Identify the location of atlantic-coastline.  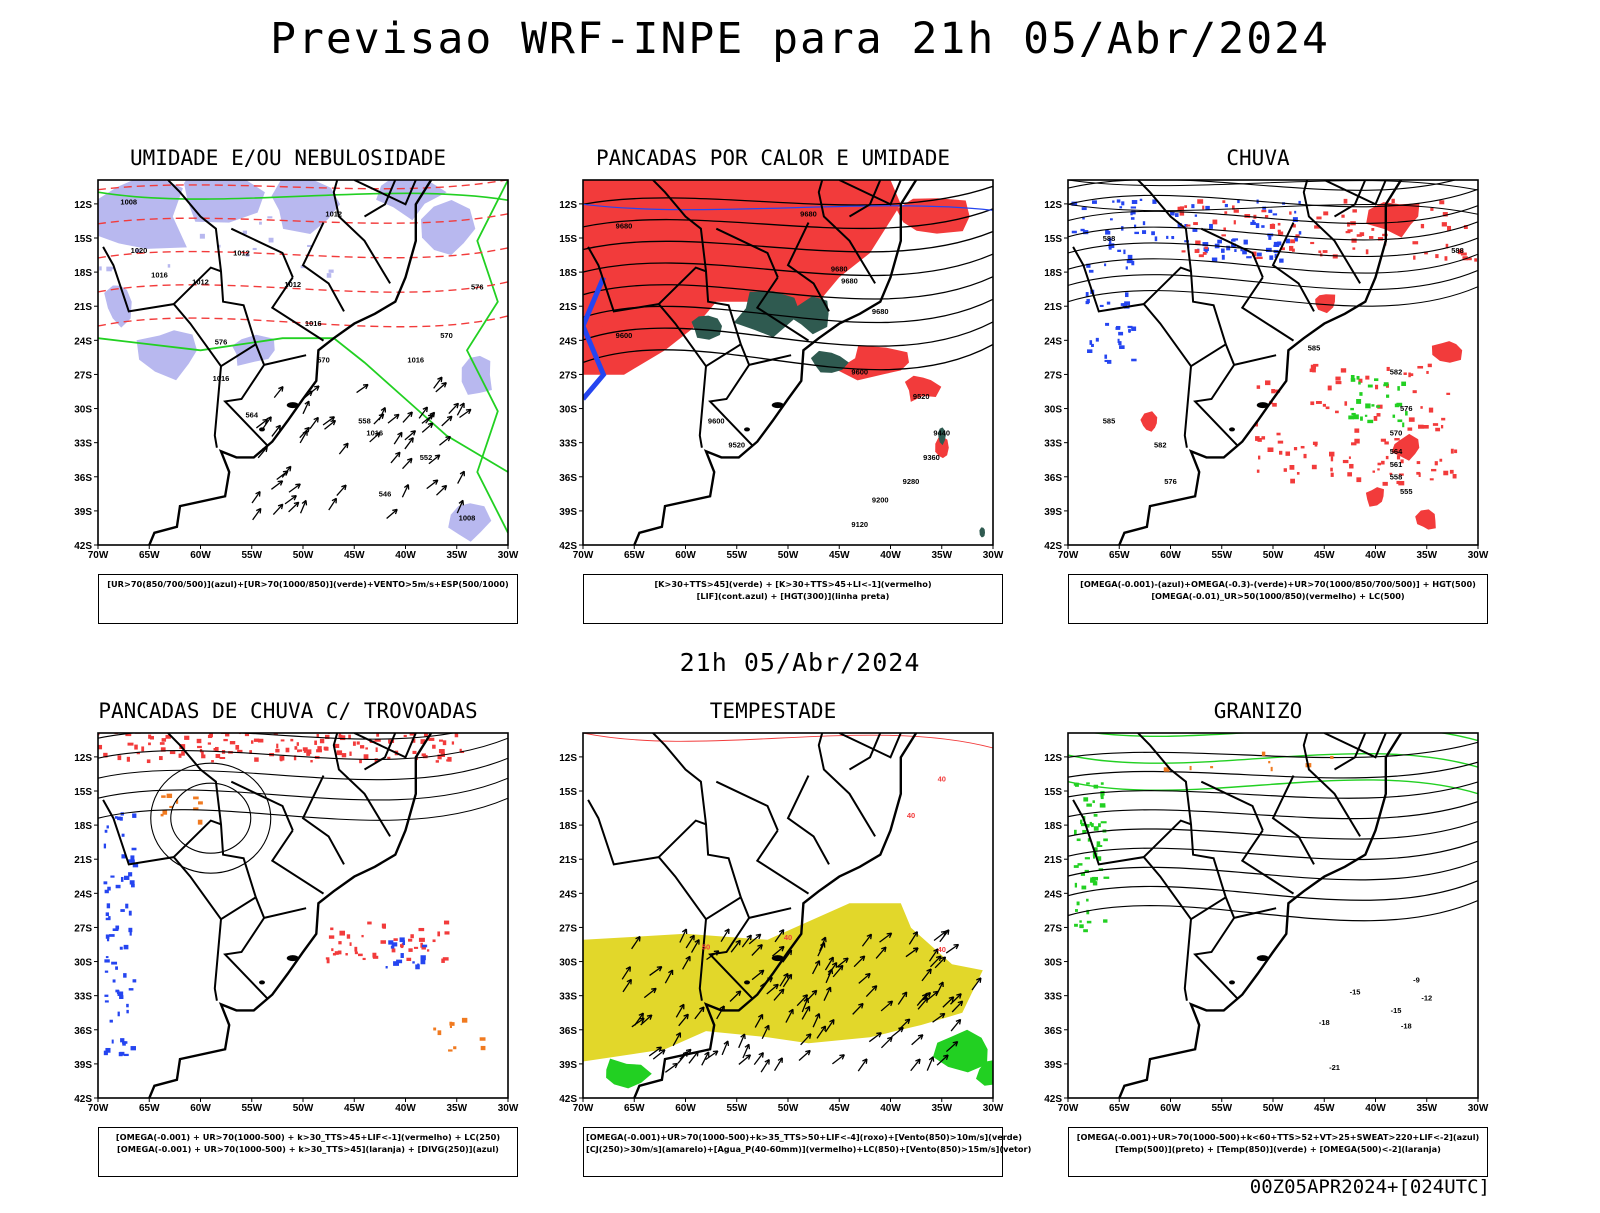
(1260, 362).